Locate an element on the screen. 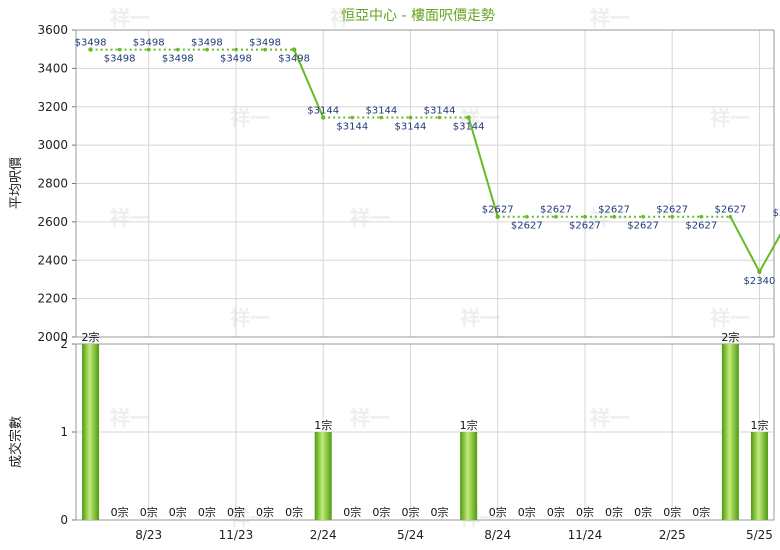  x-tick-label: 8/24 is located at coordinates (497, 535).